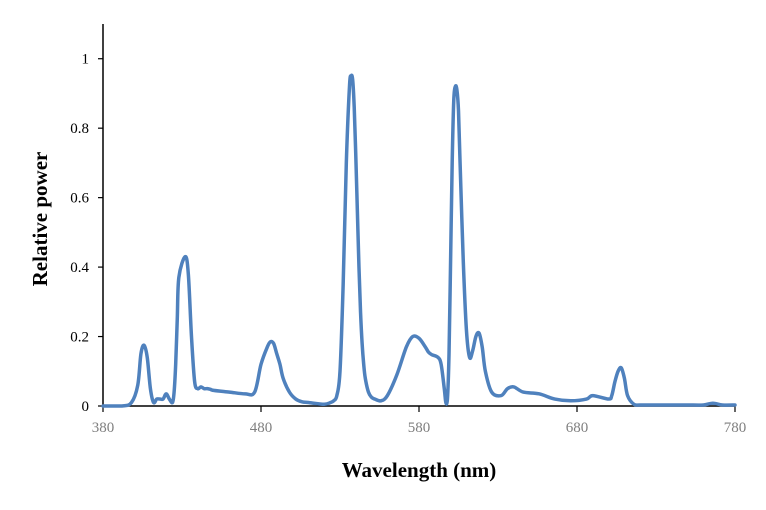  I want to click on y-tick-label: 1, so click(86, 60).